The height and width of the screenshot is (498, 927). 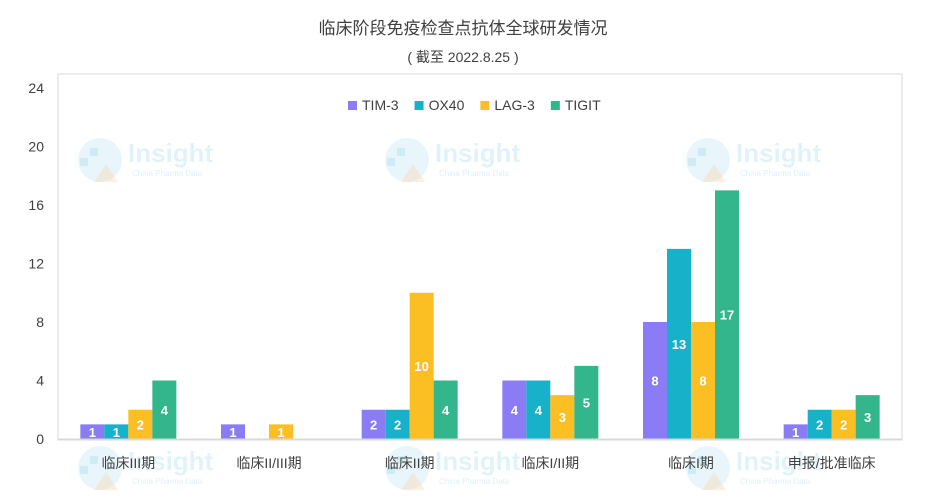 I want to click on legend-label: LAG-3, so click(x=514, y=105).